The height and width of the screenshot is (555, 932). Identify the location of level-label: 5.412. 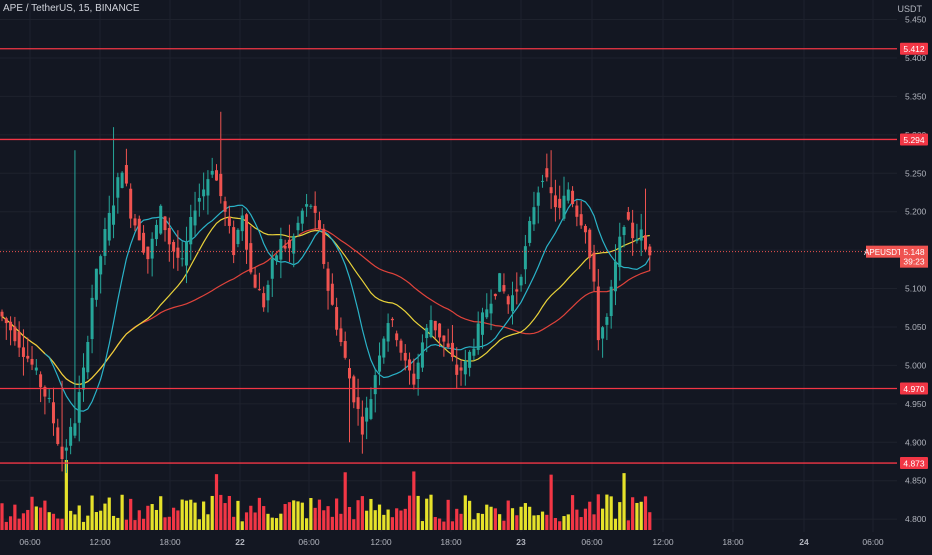
(914, 49).